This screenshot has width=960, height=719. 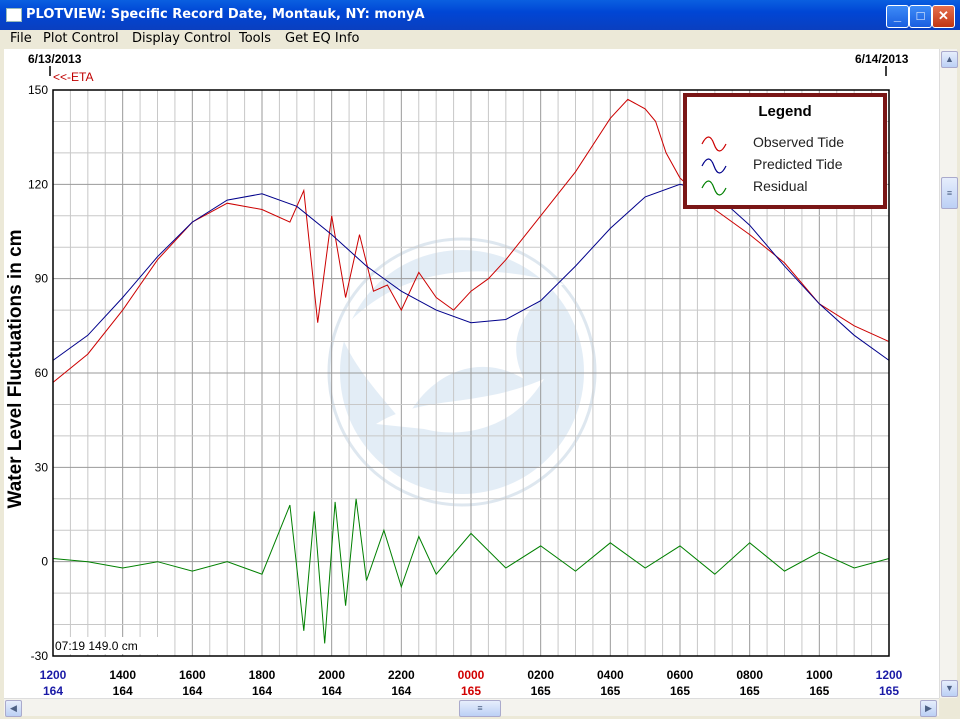 I want to click on minimize-button: _, so click(x=897, y=16).